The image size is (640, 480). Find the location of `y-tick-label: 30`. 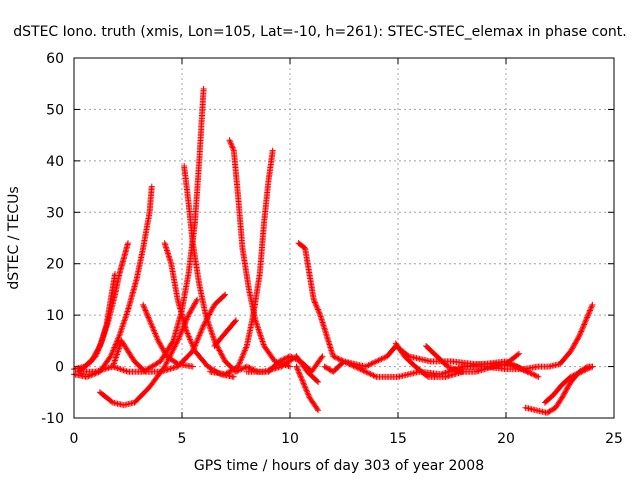

y-tick-label: 30 is located at coordinates (55, 213).